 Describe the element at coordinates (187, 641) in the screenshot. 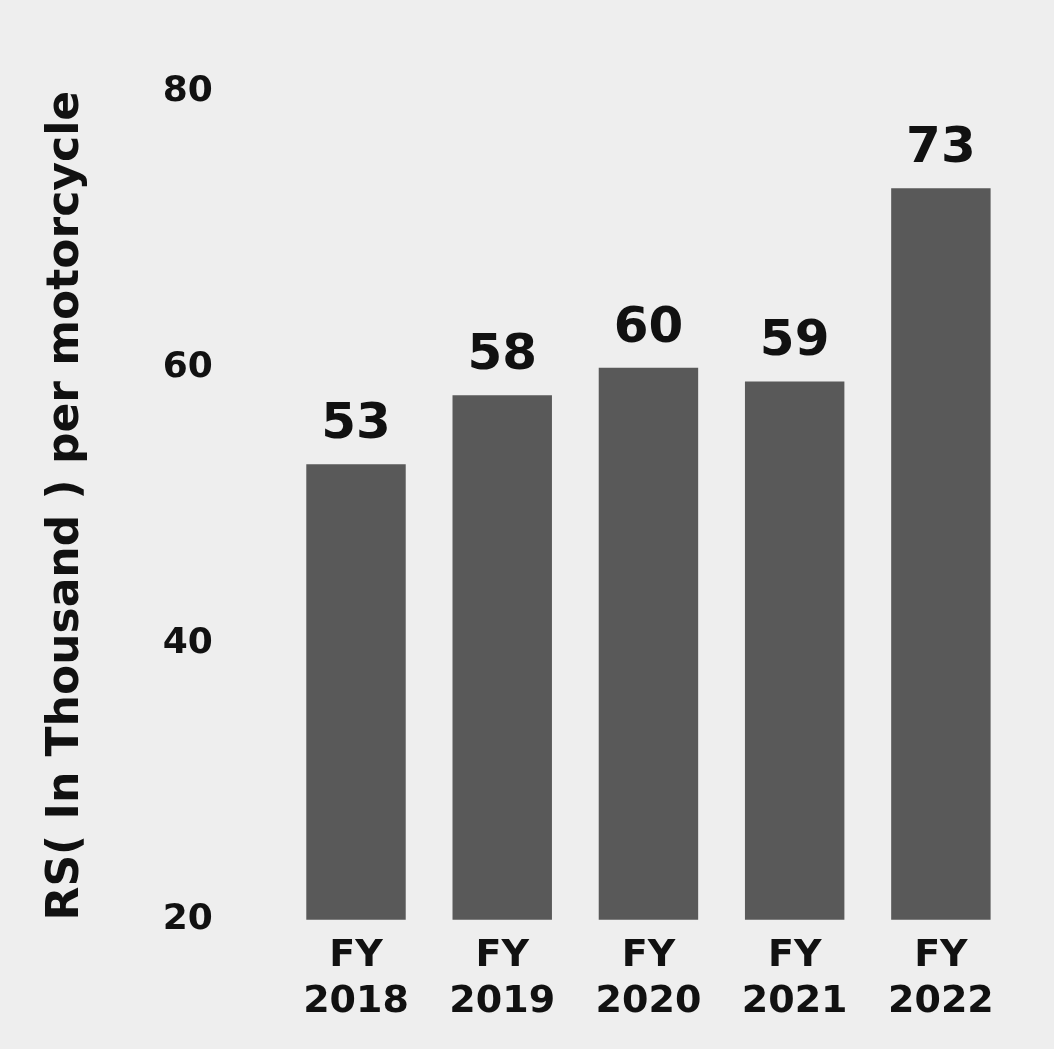

I see `y-tick-label: 40` at that location.